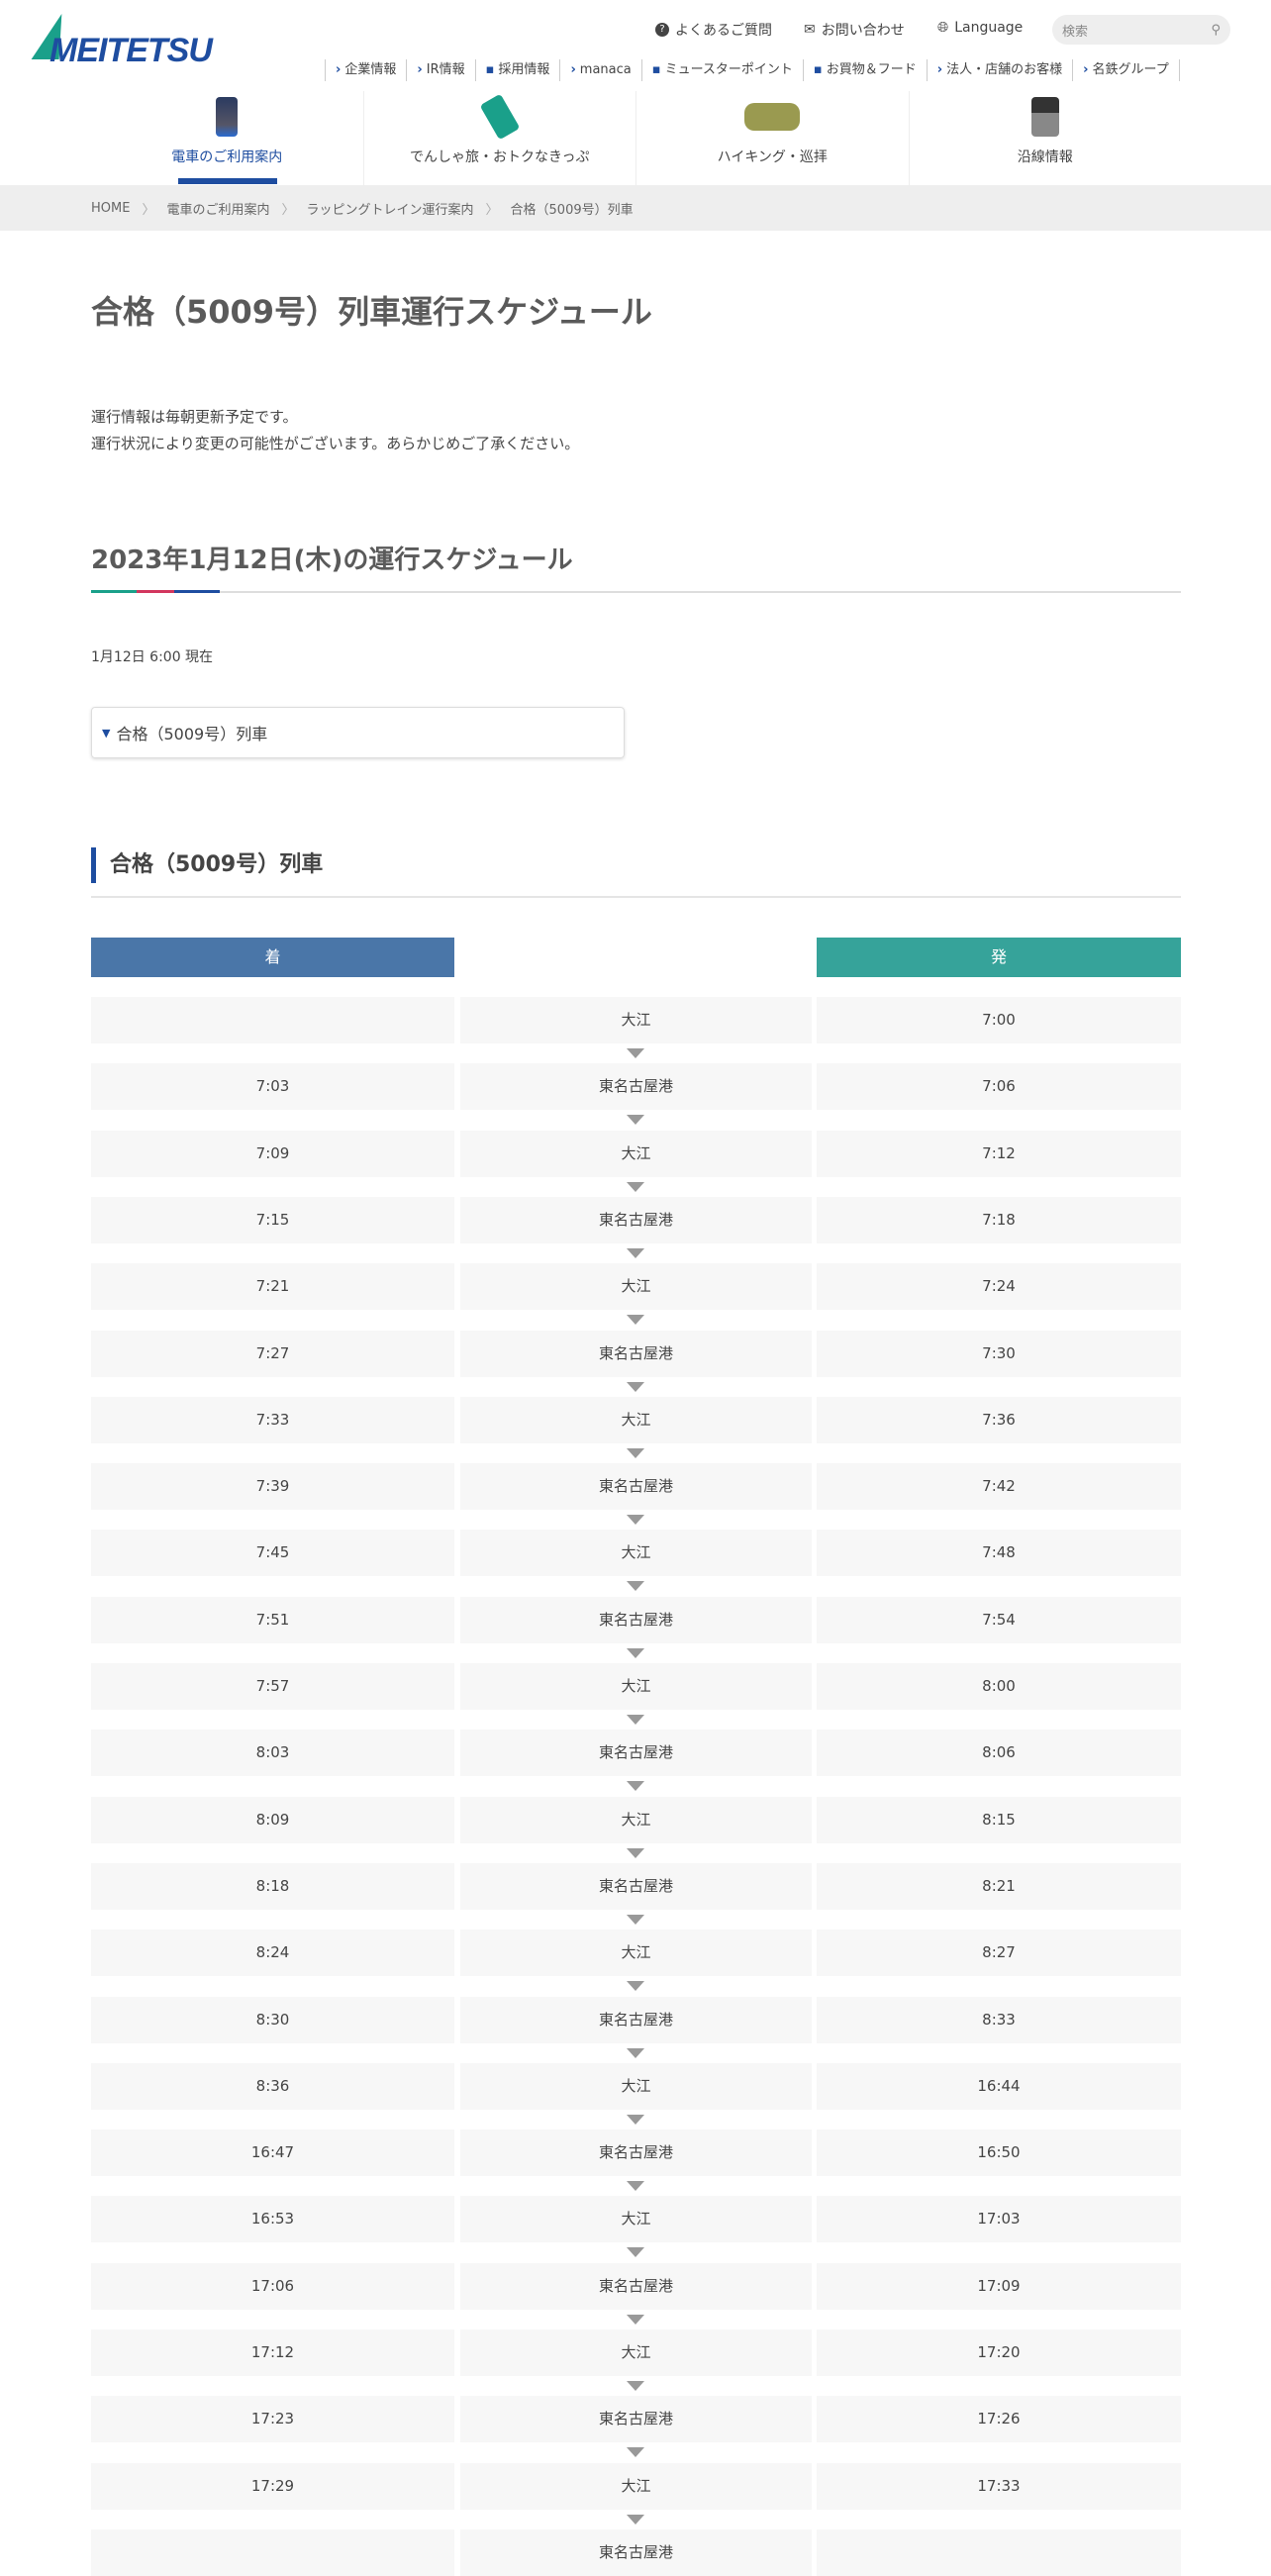 The image size is (1271, 2576). I want to click on train-icon, so click(228, 117).